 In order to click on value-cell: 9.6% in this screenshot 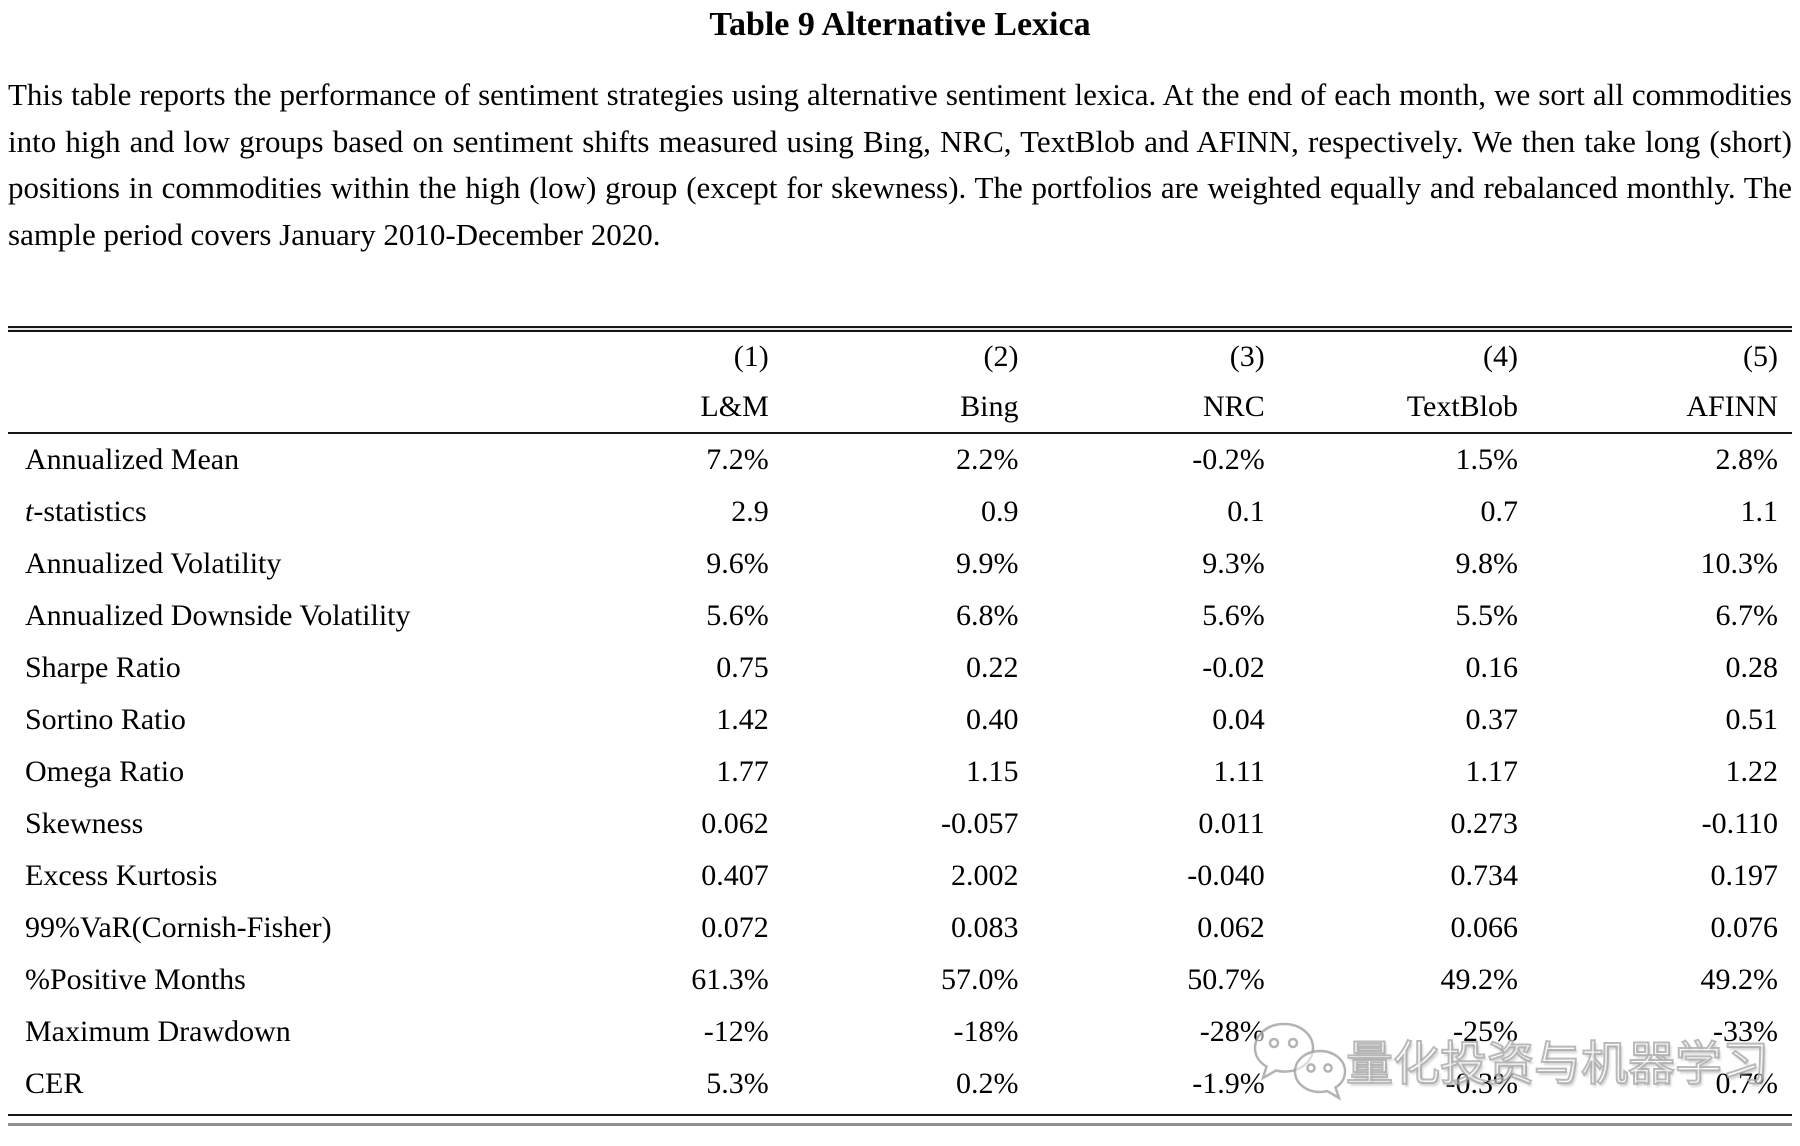, I will do `click(737, 563)`.